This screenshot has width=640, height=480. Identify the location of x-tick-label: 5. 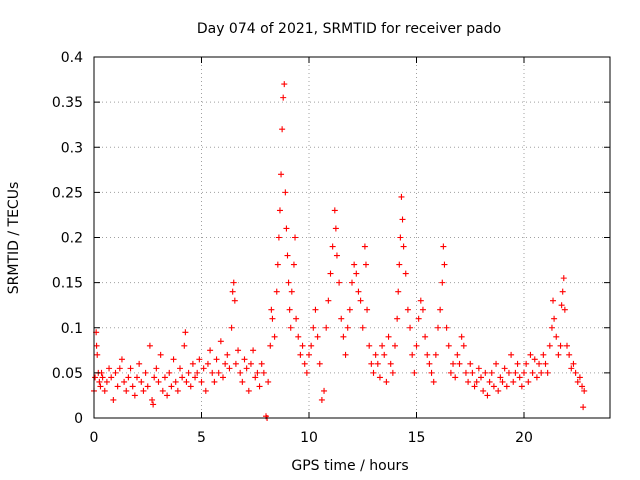
(201, 438).